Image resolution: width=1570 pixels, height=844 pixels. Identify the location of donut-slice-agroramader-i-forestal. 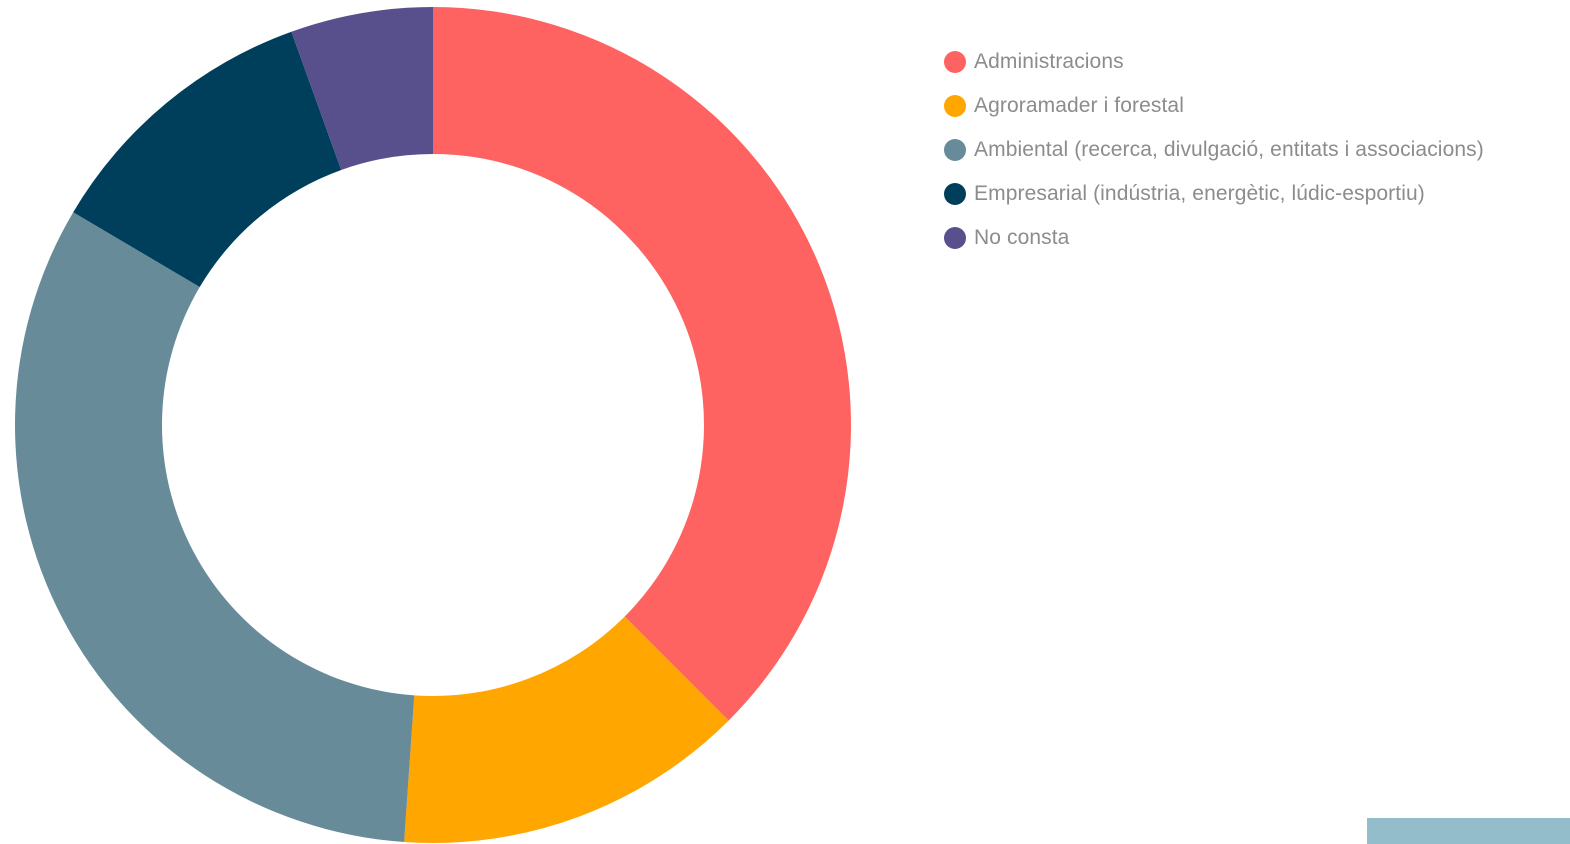
(566, 729).